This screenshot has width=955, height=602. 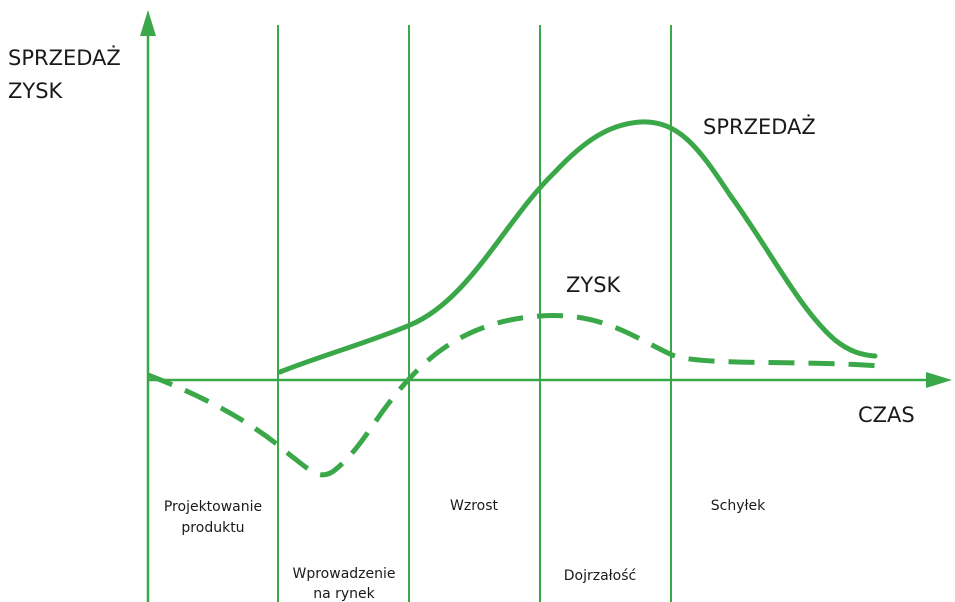 I want to click on y-axis-arrowhead, so click(x=148, y=23).